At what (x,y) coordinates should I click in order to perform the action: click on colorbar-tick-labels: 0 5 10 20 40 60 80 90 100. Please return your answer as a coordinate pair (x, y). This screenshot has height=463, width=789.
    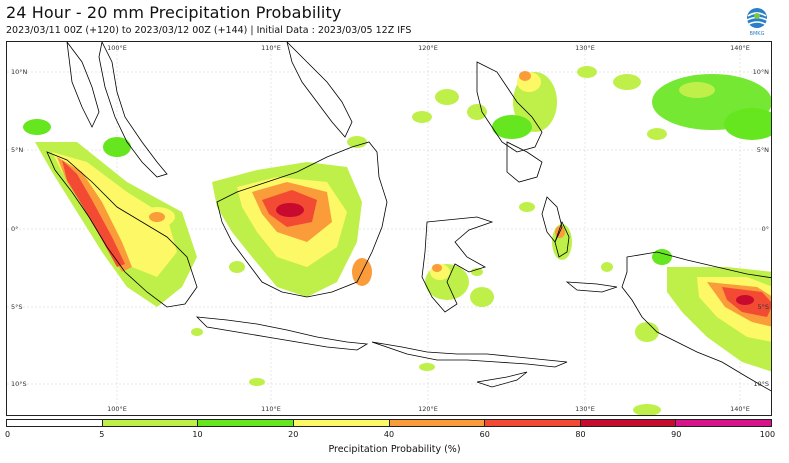
    Looking at the image, I should click on (390, 435).